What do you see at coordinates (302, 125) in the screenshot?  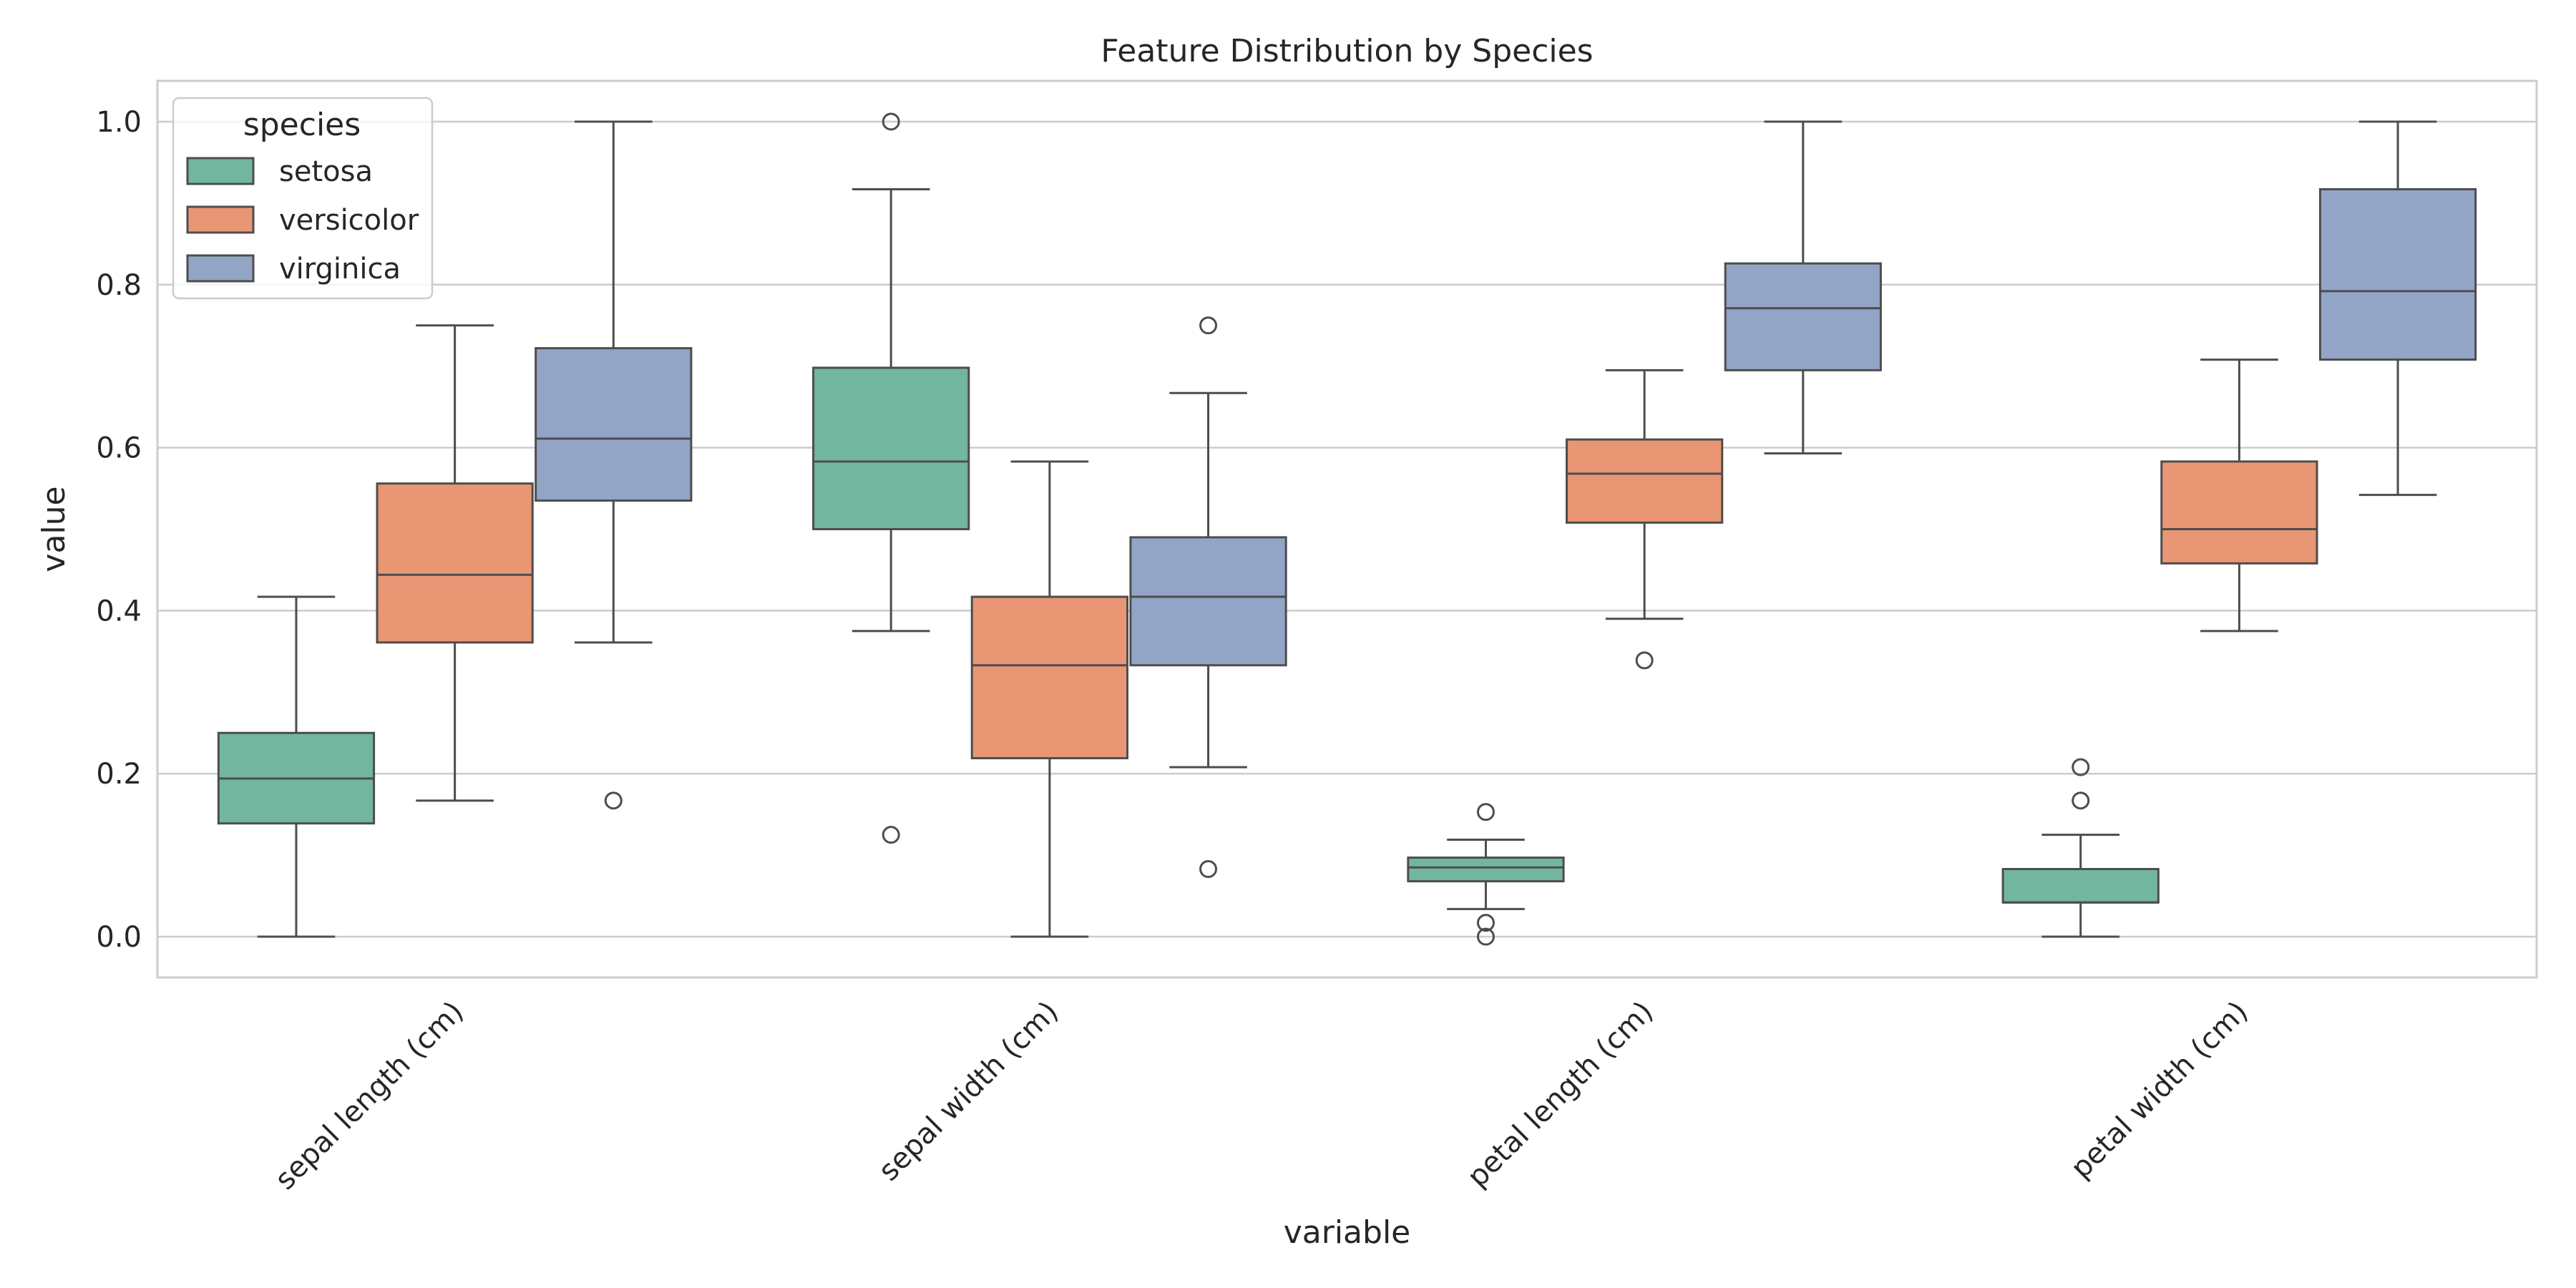 I see `legend-title: species` at bounding box center [302, 125].